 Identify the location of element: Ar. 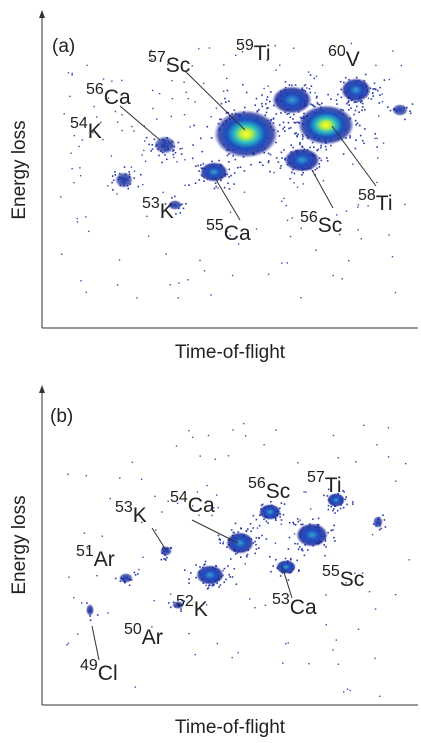
(104, 559).